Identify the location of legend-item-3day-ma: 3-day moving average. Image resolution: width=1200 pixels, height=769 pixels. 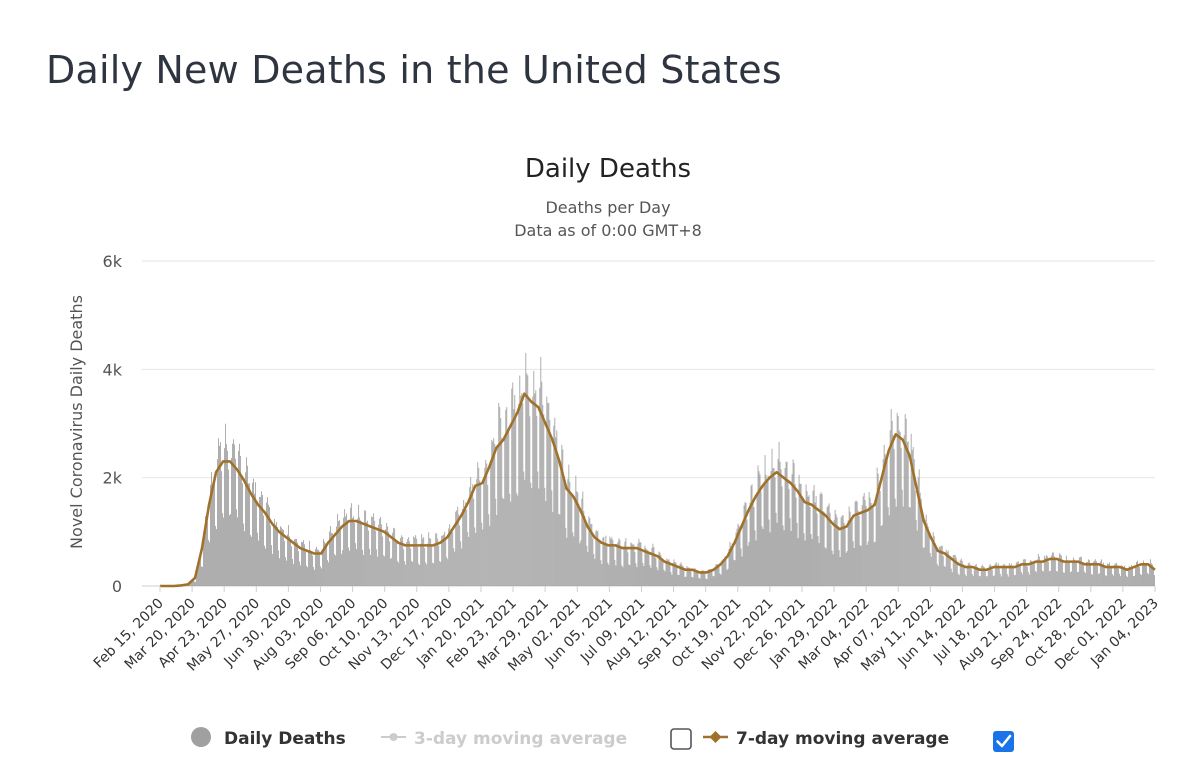
(504, 739).